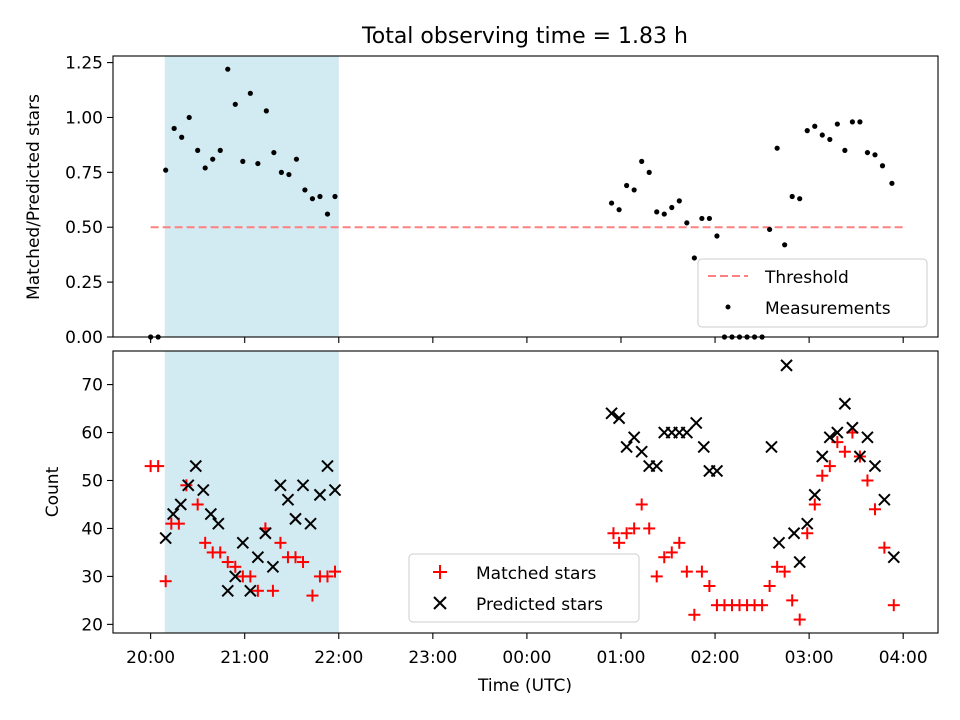 This screenshot has width=960, height=720. What do you see at coordinates (527, 340) in the screenshot?
I see `top-x-ticks` at bounding box center [527, 340].